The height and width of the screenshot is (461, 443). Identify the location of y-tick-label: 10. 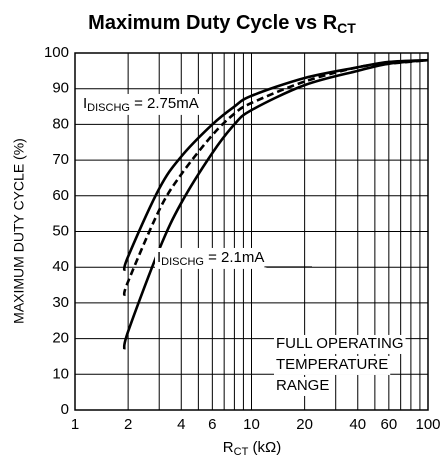
(60, 373).